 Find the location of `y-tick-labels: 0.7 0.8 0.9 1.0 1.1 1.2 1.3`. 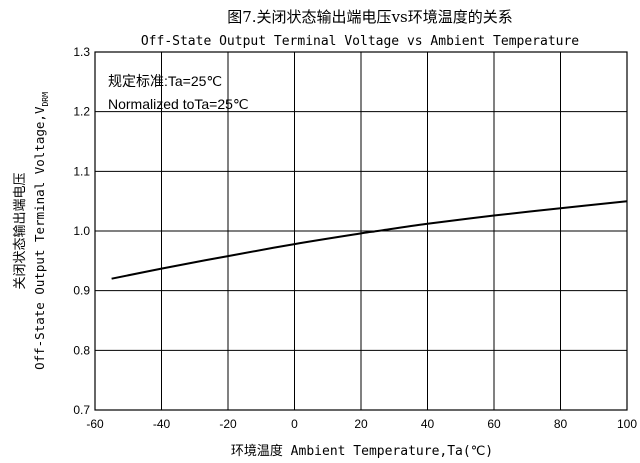

y-tick-labels: 0.7 0.8 0.9 1.0 1.1 1.2 1.3 is located at coordinates (81, 231).